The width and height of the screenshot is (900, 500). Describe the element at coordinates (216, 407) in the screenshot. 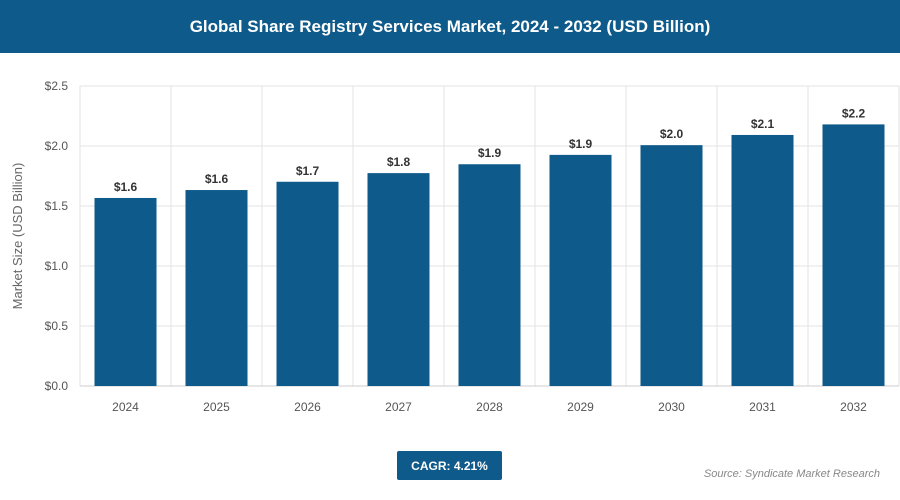

I see `x-tick-label: 2025` at that location.